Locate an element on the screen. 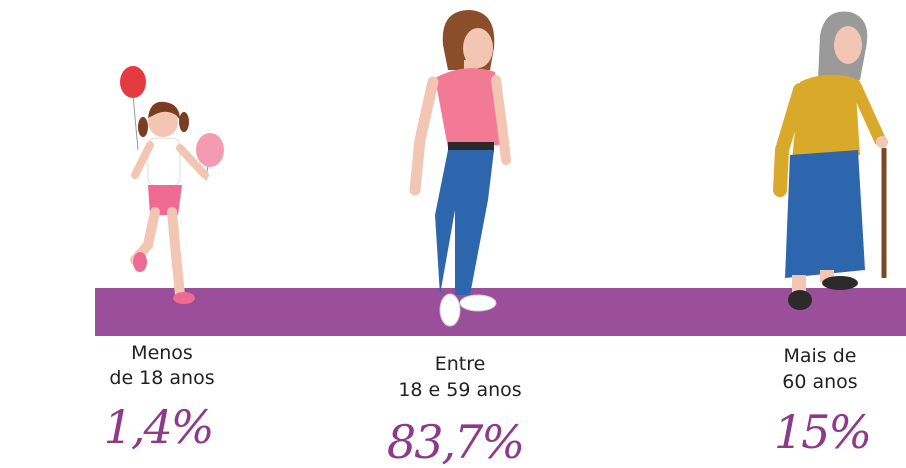 The image size is (906, 468). group-percent: 1,4% is located at coordinates (158, 427).